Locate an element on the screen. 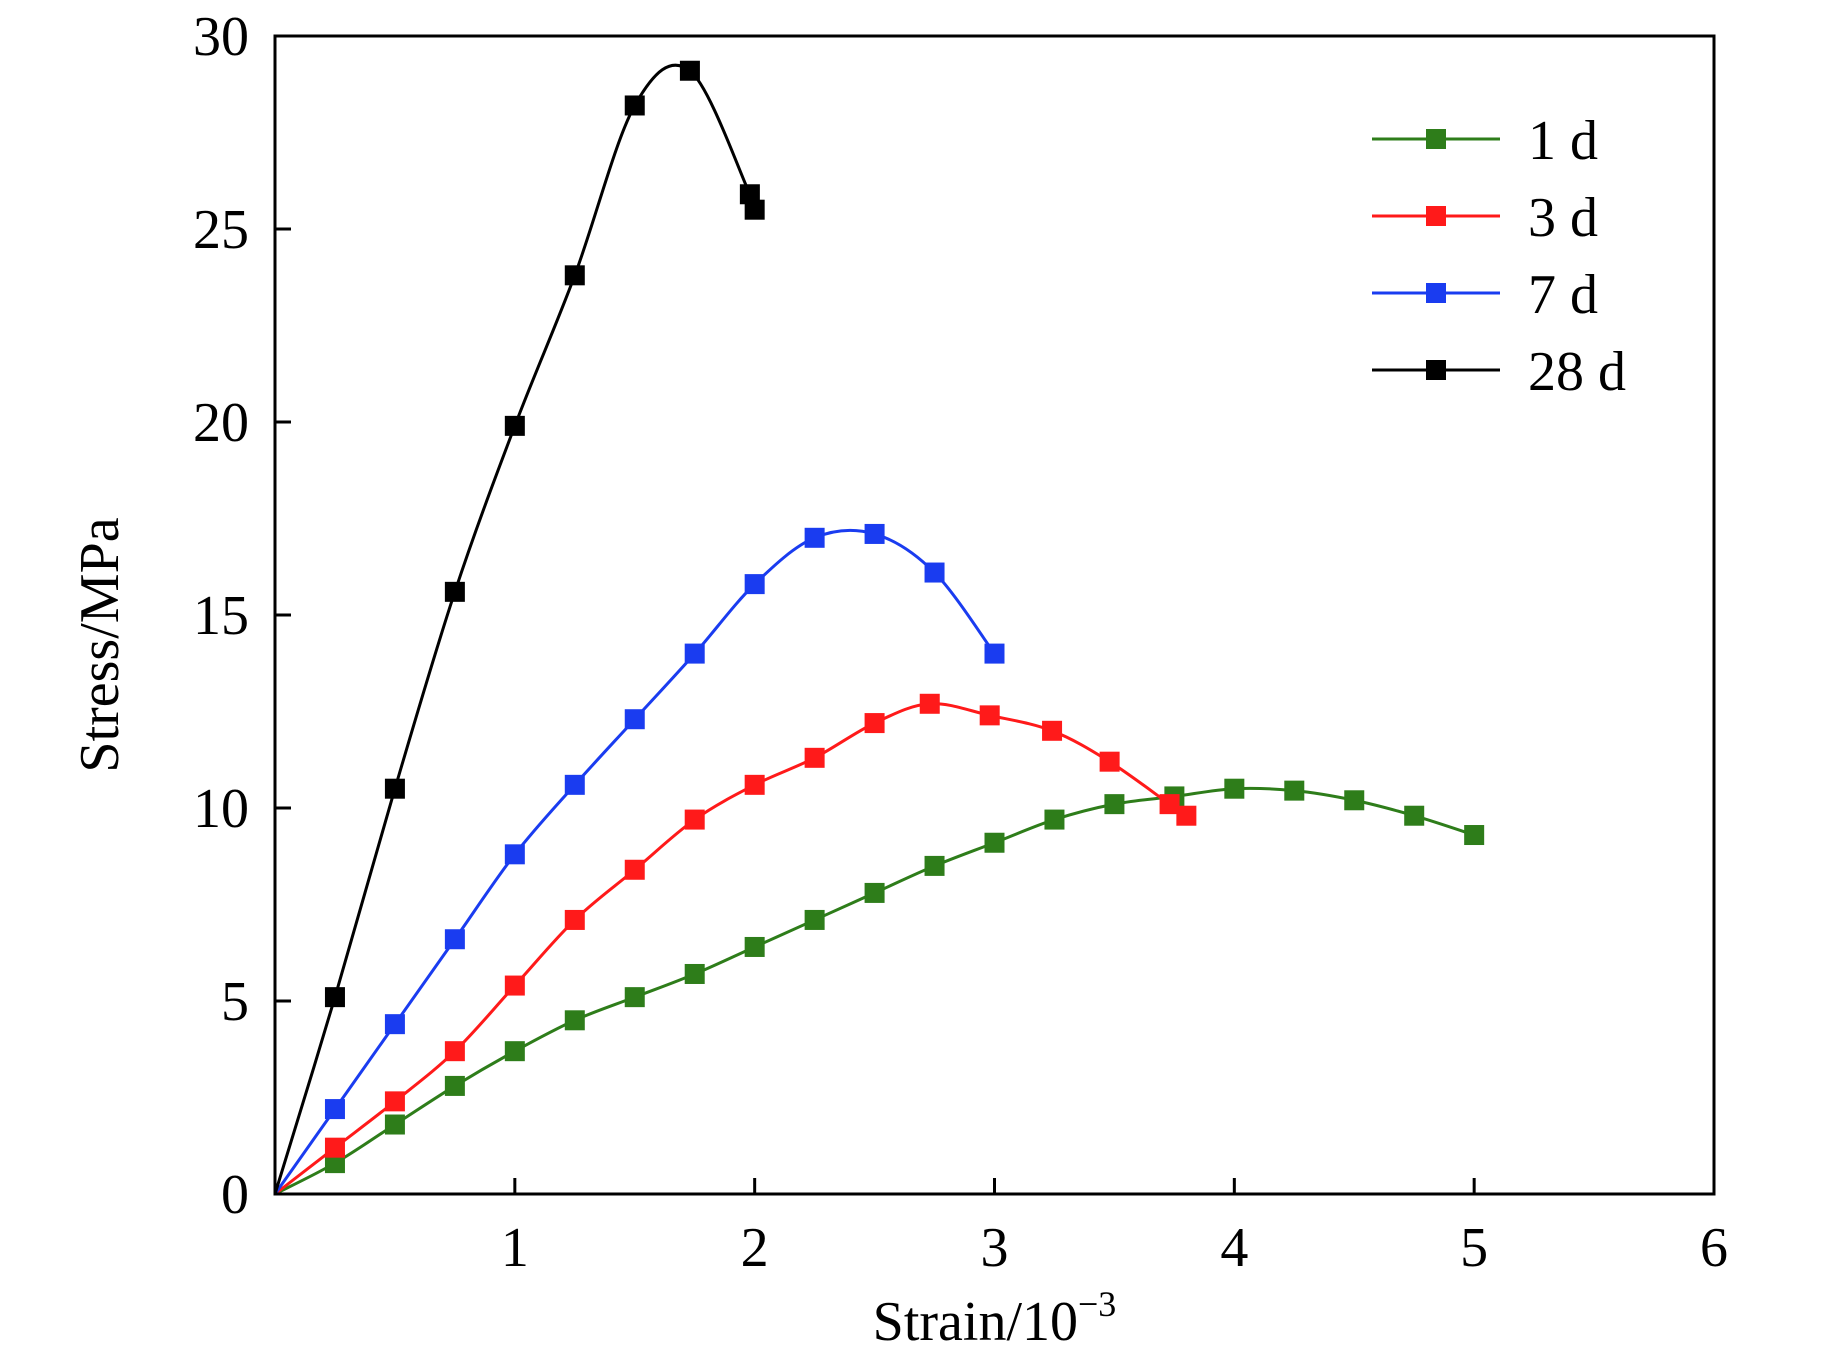 Image resolution: width=1843 pixels, height=1359 pixels. legend-label: 1 d is located at coordinates (1563, 141).